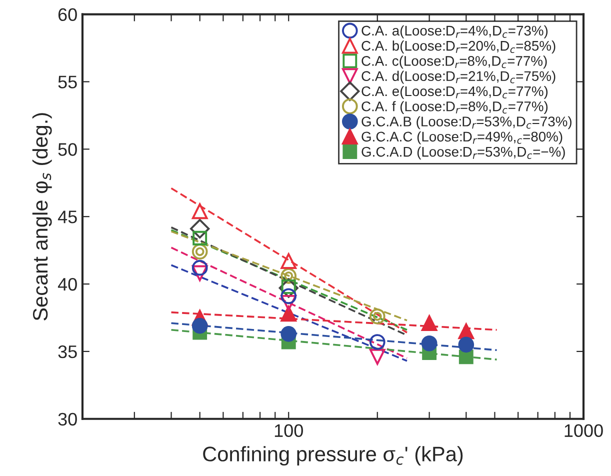 The height and width of the screenshot is (476, 611). I want to click on legend-label: C.A. f (Loose:D$_{r}$=8%,D$_{c}$=77%), so click(455, 107).